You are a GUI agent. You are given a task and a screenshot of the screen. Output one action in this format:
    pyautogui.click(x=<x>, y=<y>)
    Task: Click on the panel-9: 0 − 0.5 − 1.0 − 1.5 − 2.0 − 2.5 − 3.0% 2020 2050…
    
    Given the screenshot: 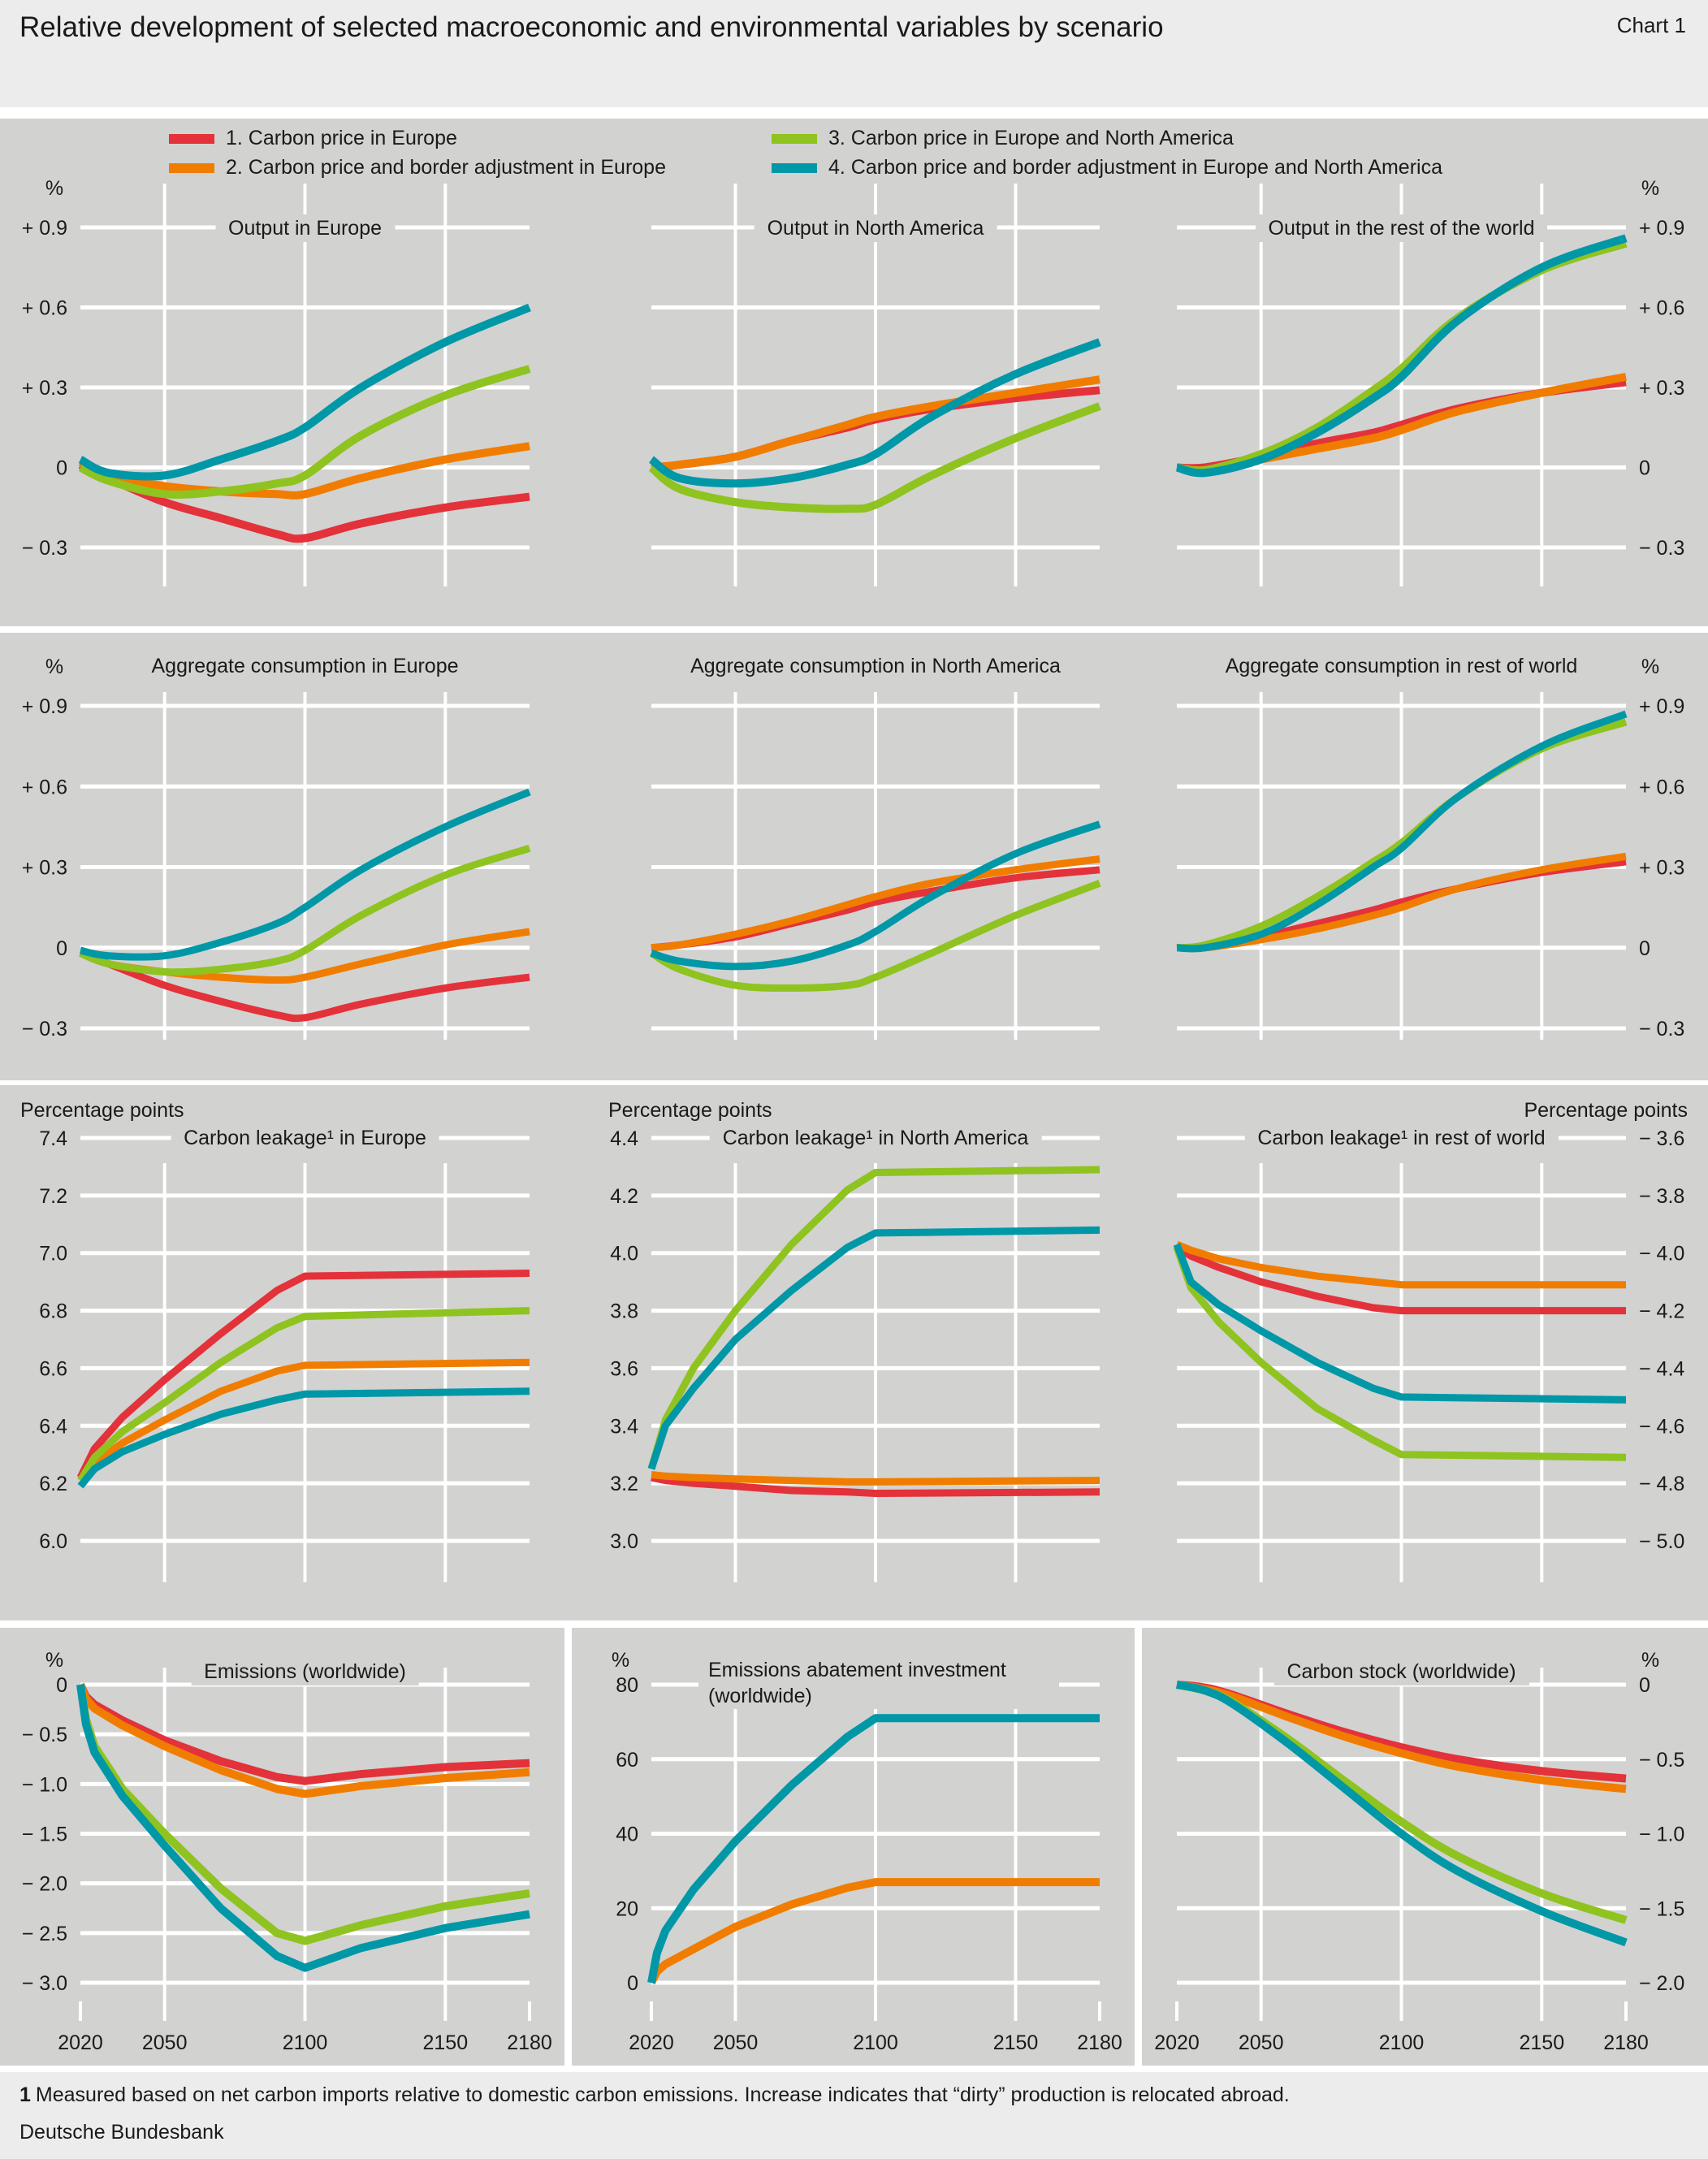 What is the action you would take?
    pyautogui.click(x=287, y=1851)
    